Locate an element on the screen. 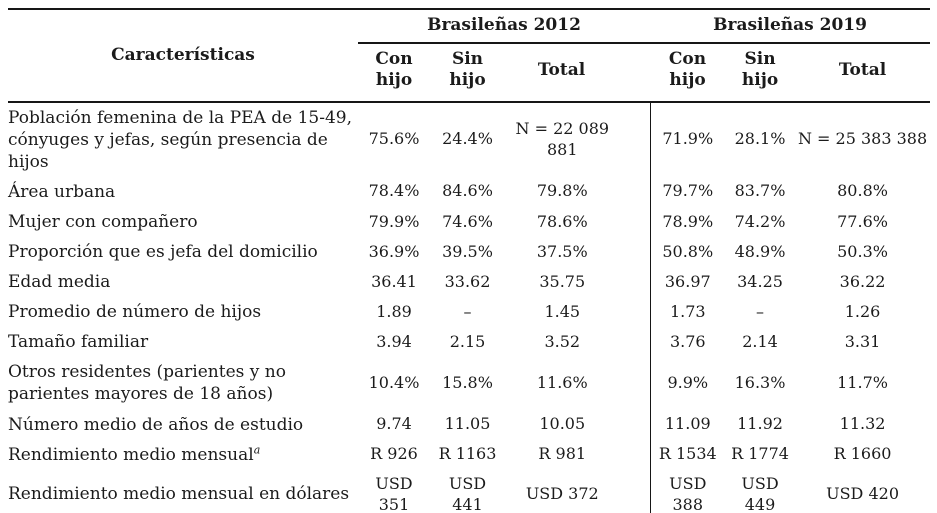 The image size is (937, 513). cell: 11.7% is located at coordinates (862, 383).